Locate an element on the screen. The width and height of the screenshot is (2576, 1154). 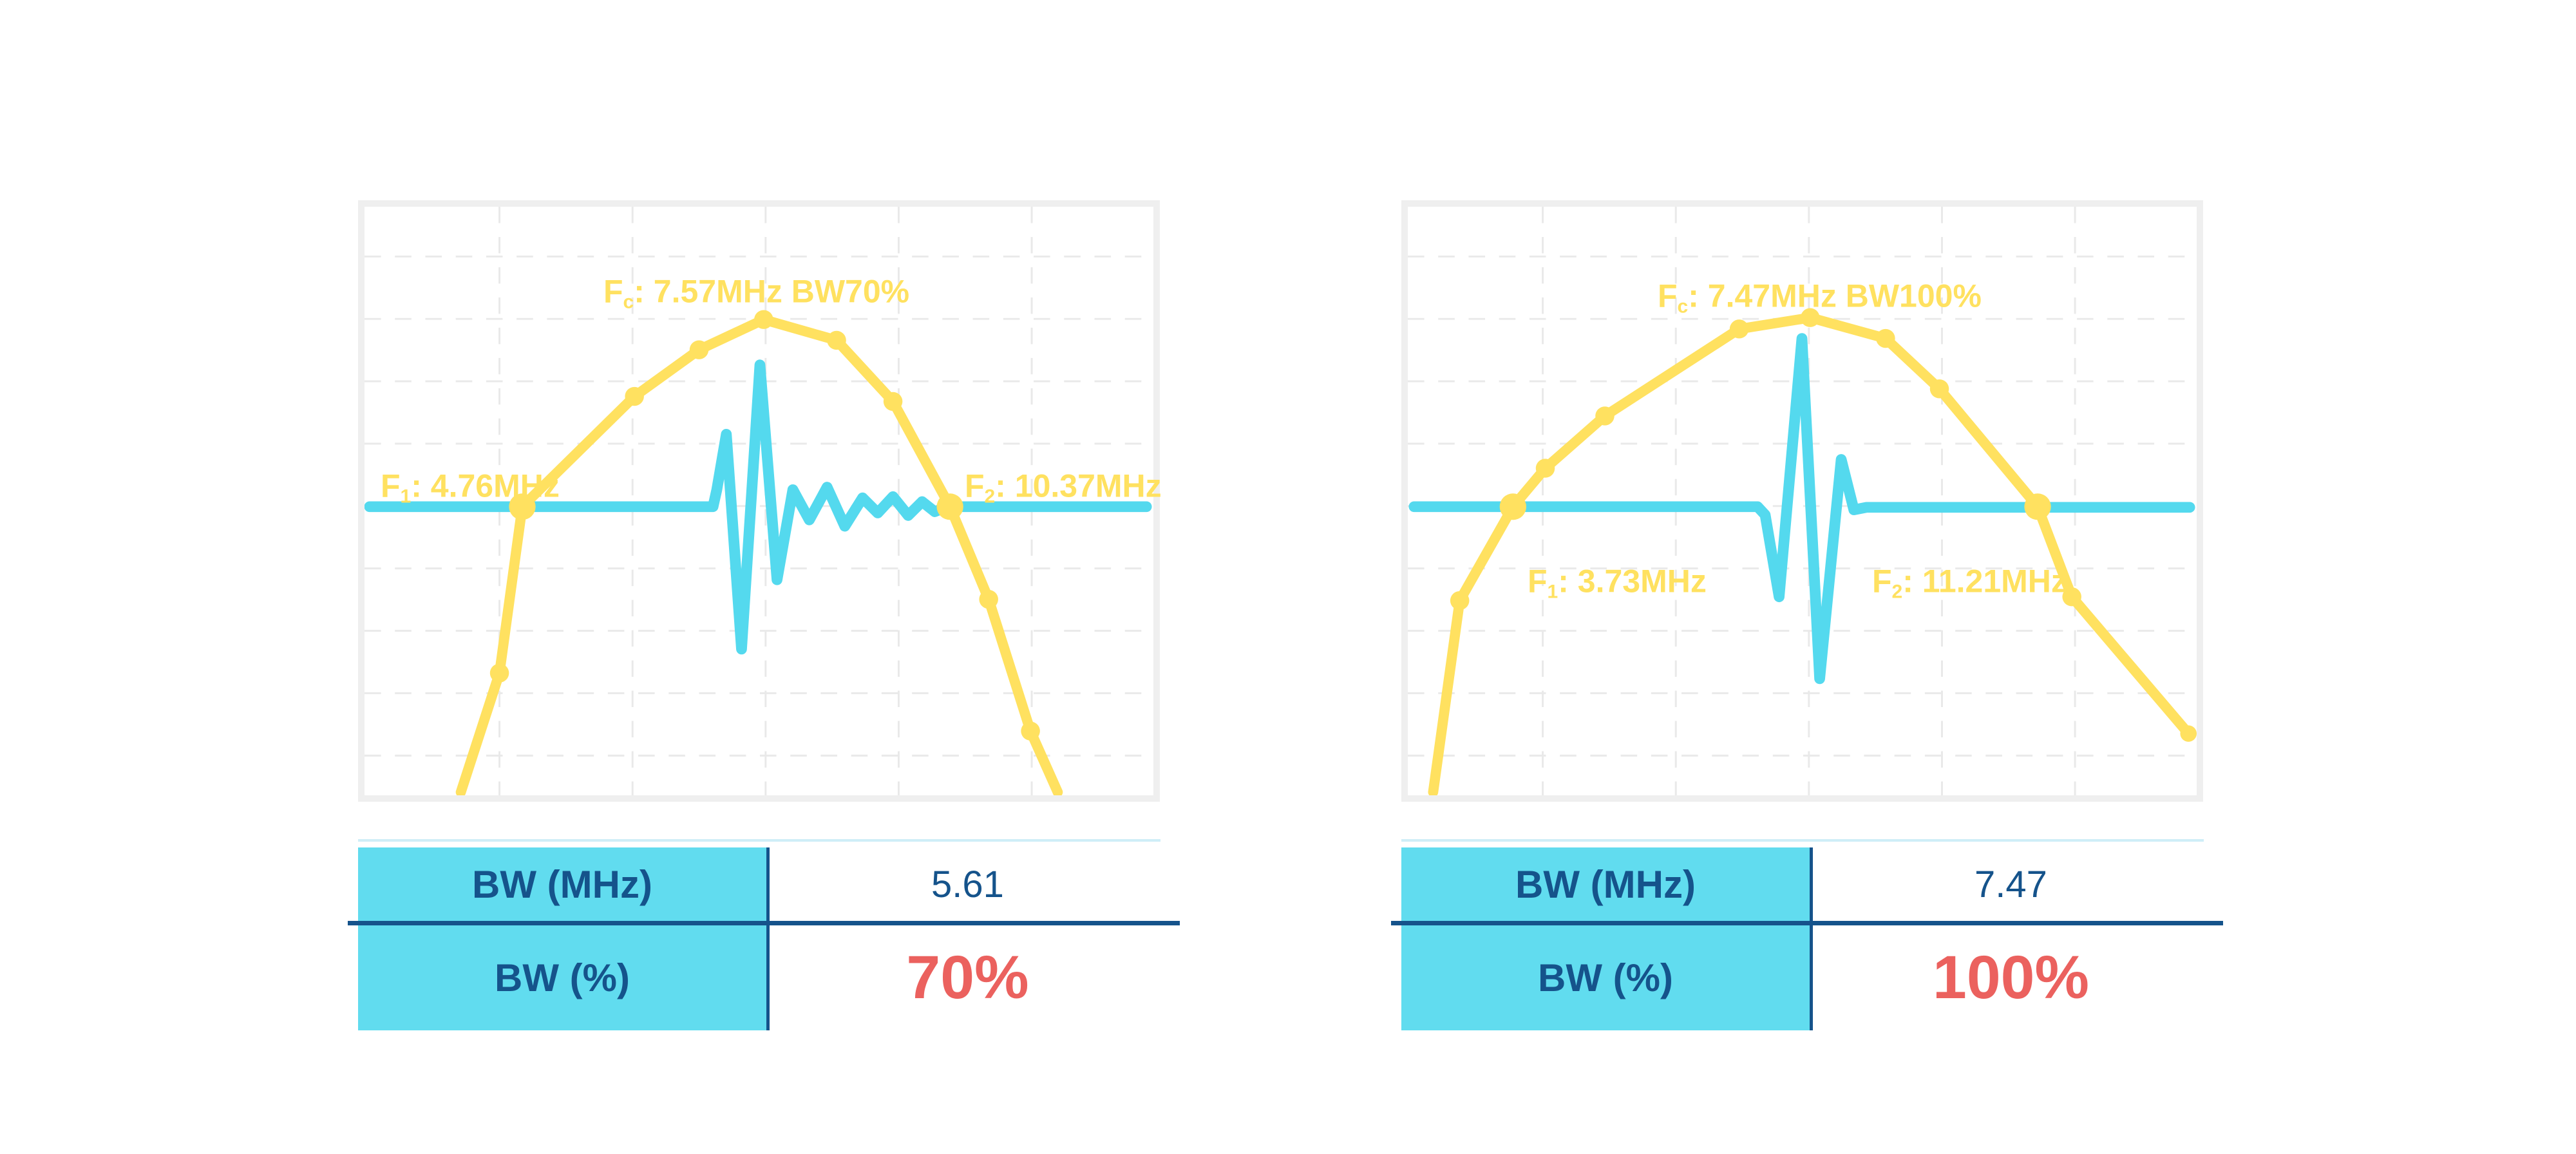
bw-pct-value: 70% is located at coordinates (968, 977).